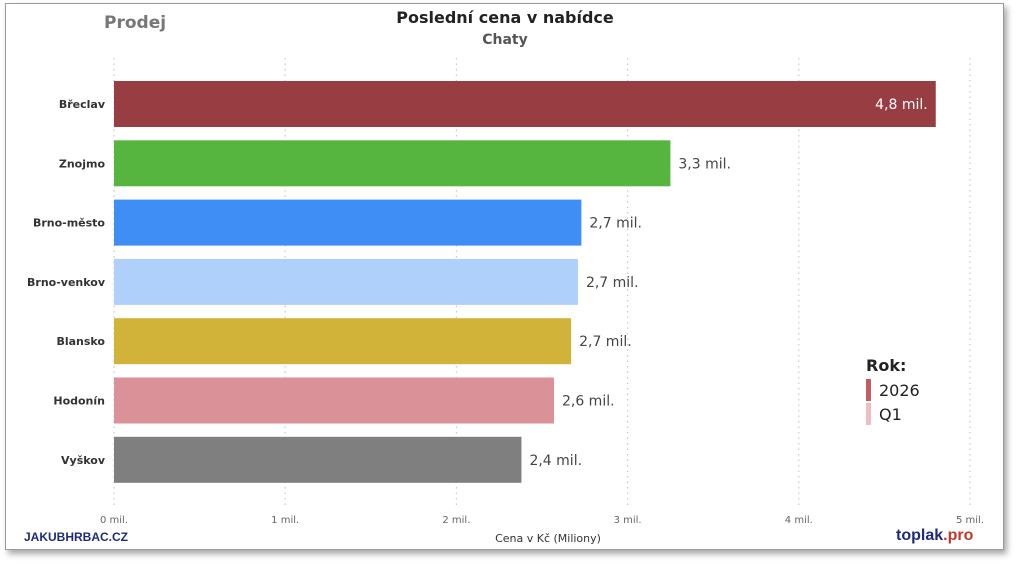 Image resolution: width=1024 pixels, height=565 pixels. What do you see at coordinates (66, 282) in the screenshot?
I see `category-label-3: Brno-venkov` at bounding box center [66, 282].